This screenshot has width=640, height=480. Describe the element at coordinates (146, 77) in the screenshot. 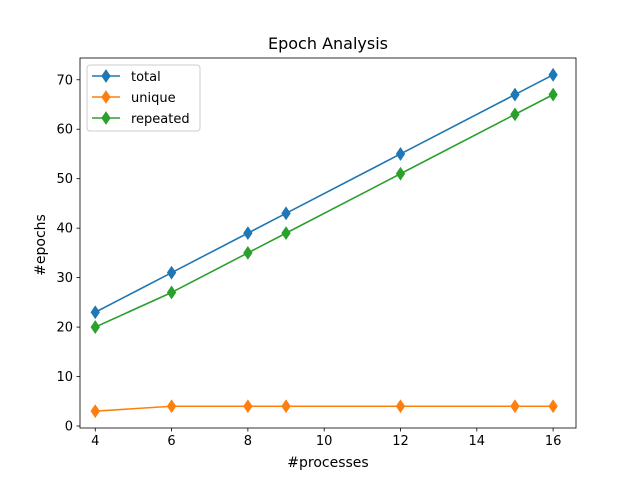

I see `legend-label-total: total` at that location.